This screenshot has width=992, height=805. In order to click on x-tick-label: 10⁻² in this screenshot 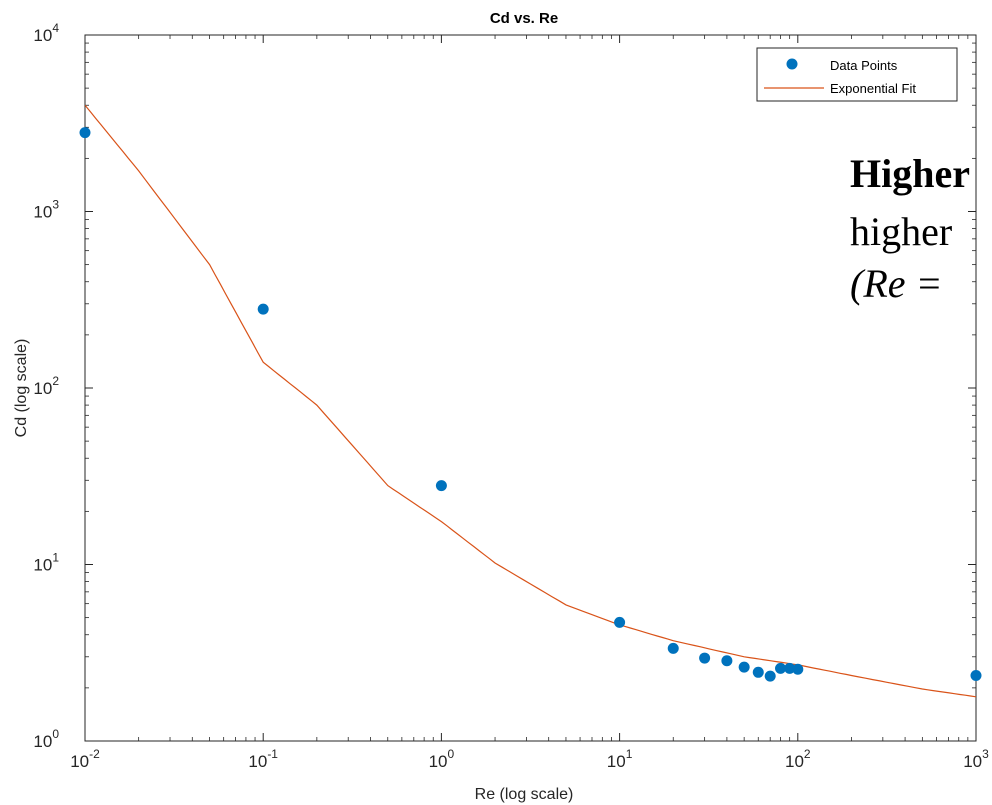, I will do `click(85, 759)`.